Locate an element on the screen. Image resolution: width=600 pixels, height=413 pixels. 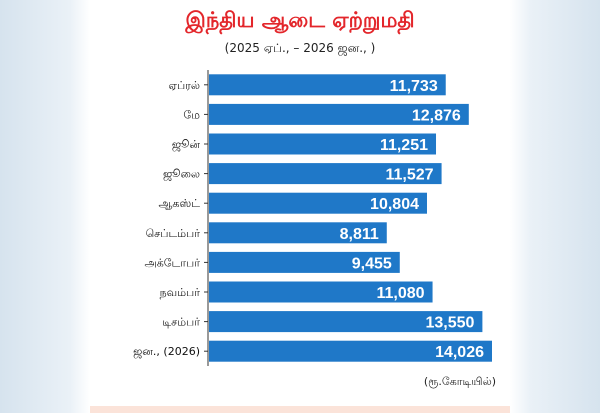
category-label: அக்டோபர் is located at coordinates (172, 262).